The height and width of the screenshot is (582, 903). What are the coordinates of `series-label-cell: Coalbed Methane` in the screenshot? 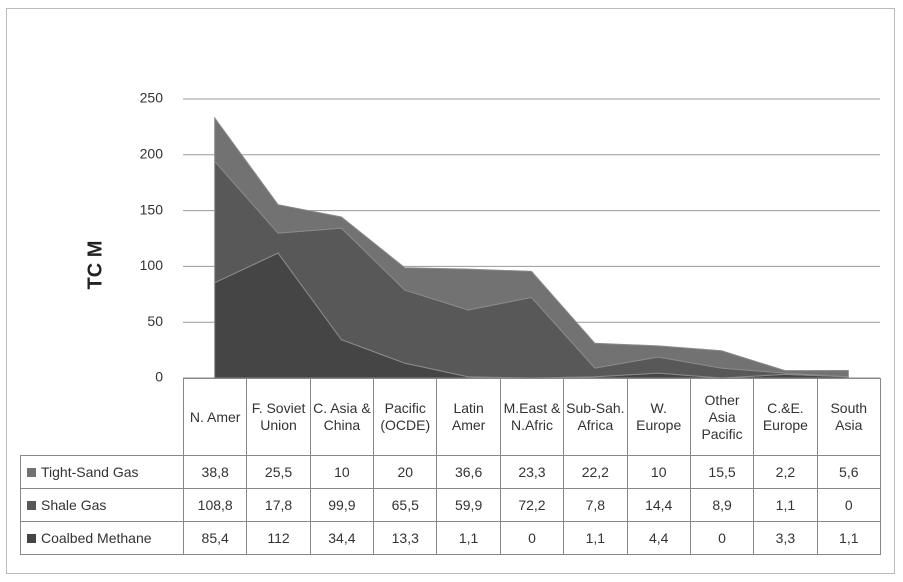 It's located at (102, 538).